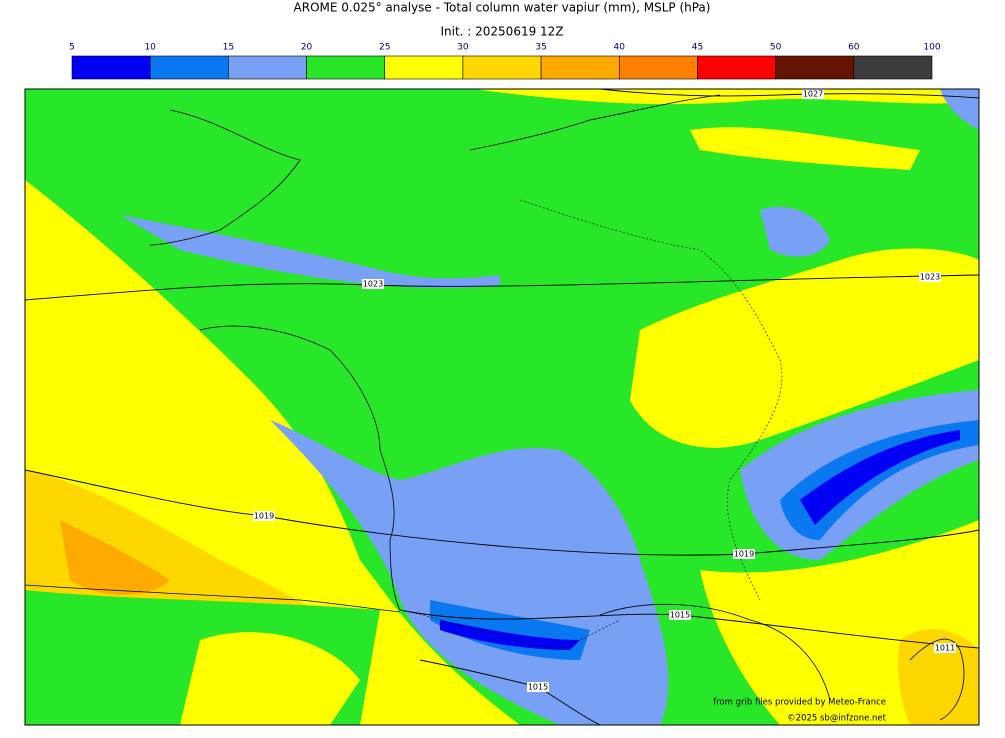 Image resolution: width=1005 pixels, height=738 pixels. What do you see at coordinates (854, 48) in the screenshot?
I see `colorbar-tick-label: 60` at bounding box center [854, 48].